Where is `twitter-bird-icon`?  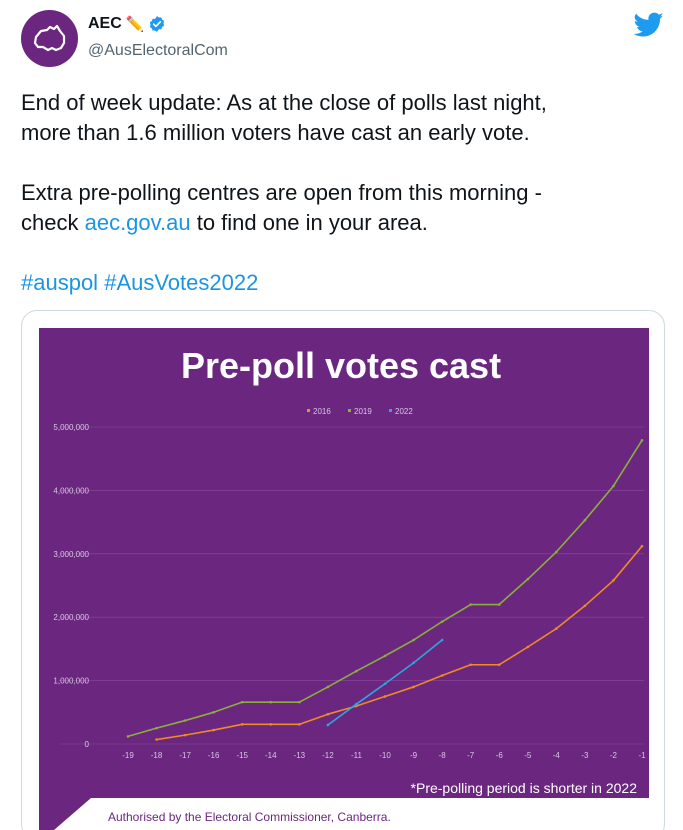 twitter-bird-icon is located at coordinates (649, 25).